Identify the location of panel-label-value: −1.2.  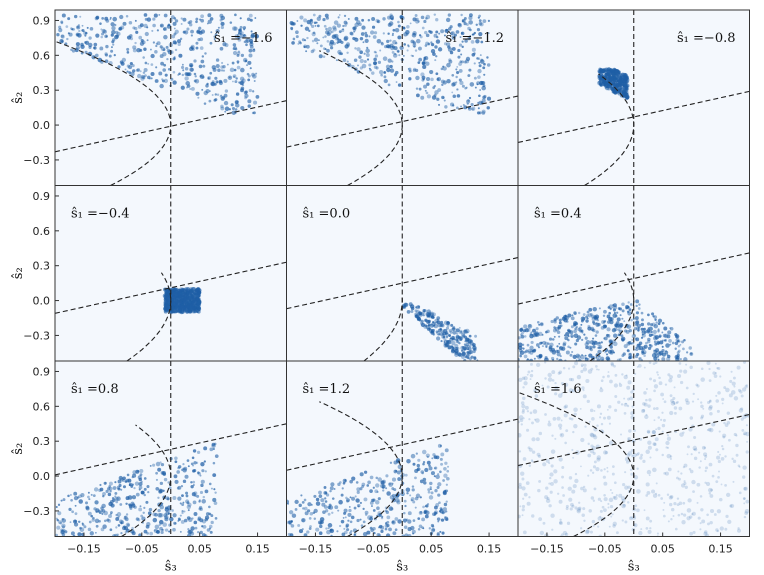
(488, 38).